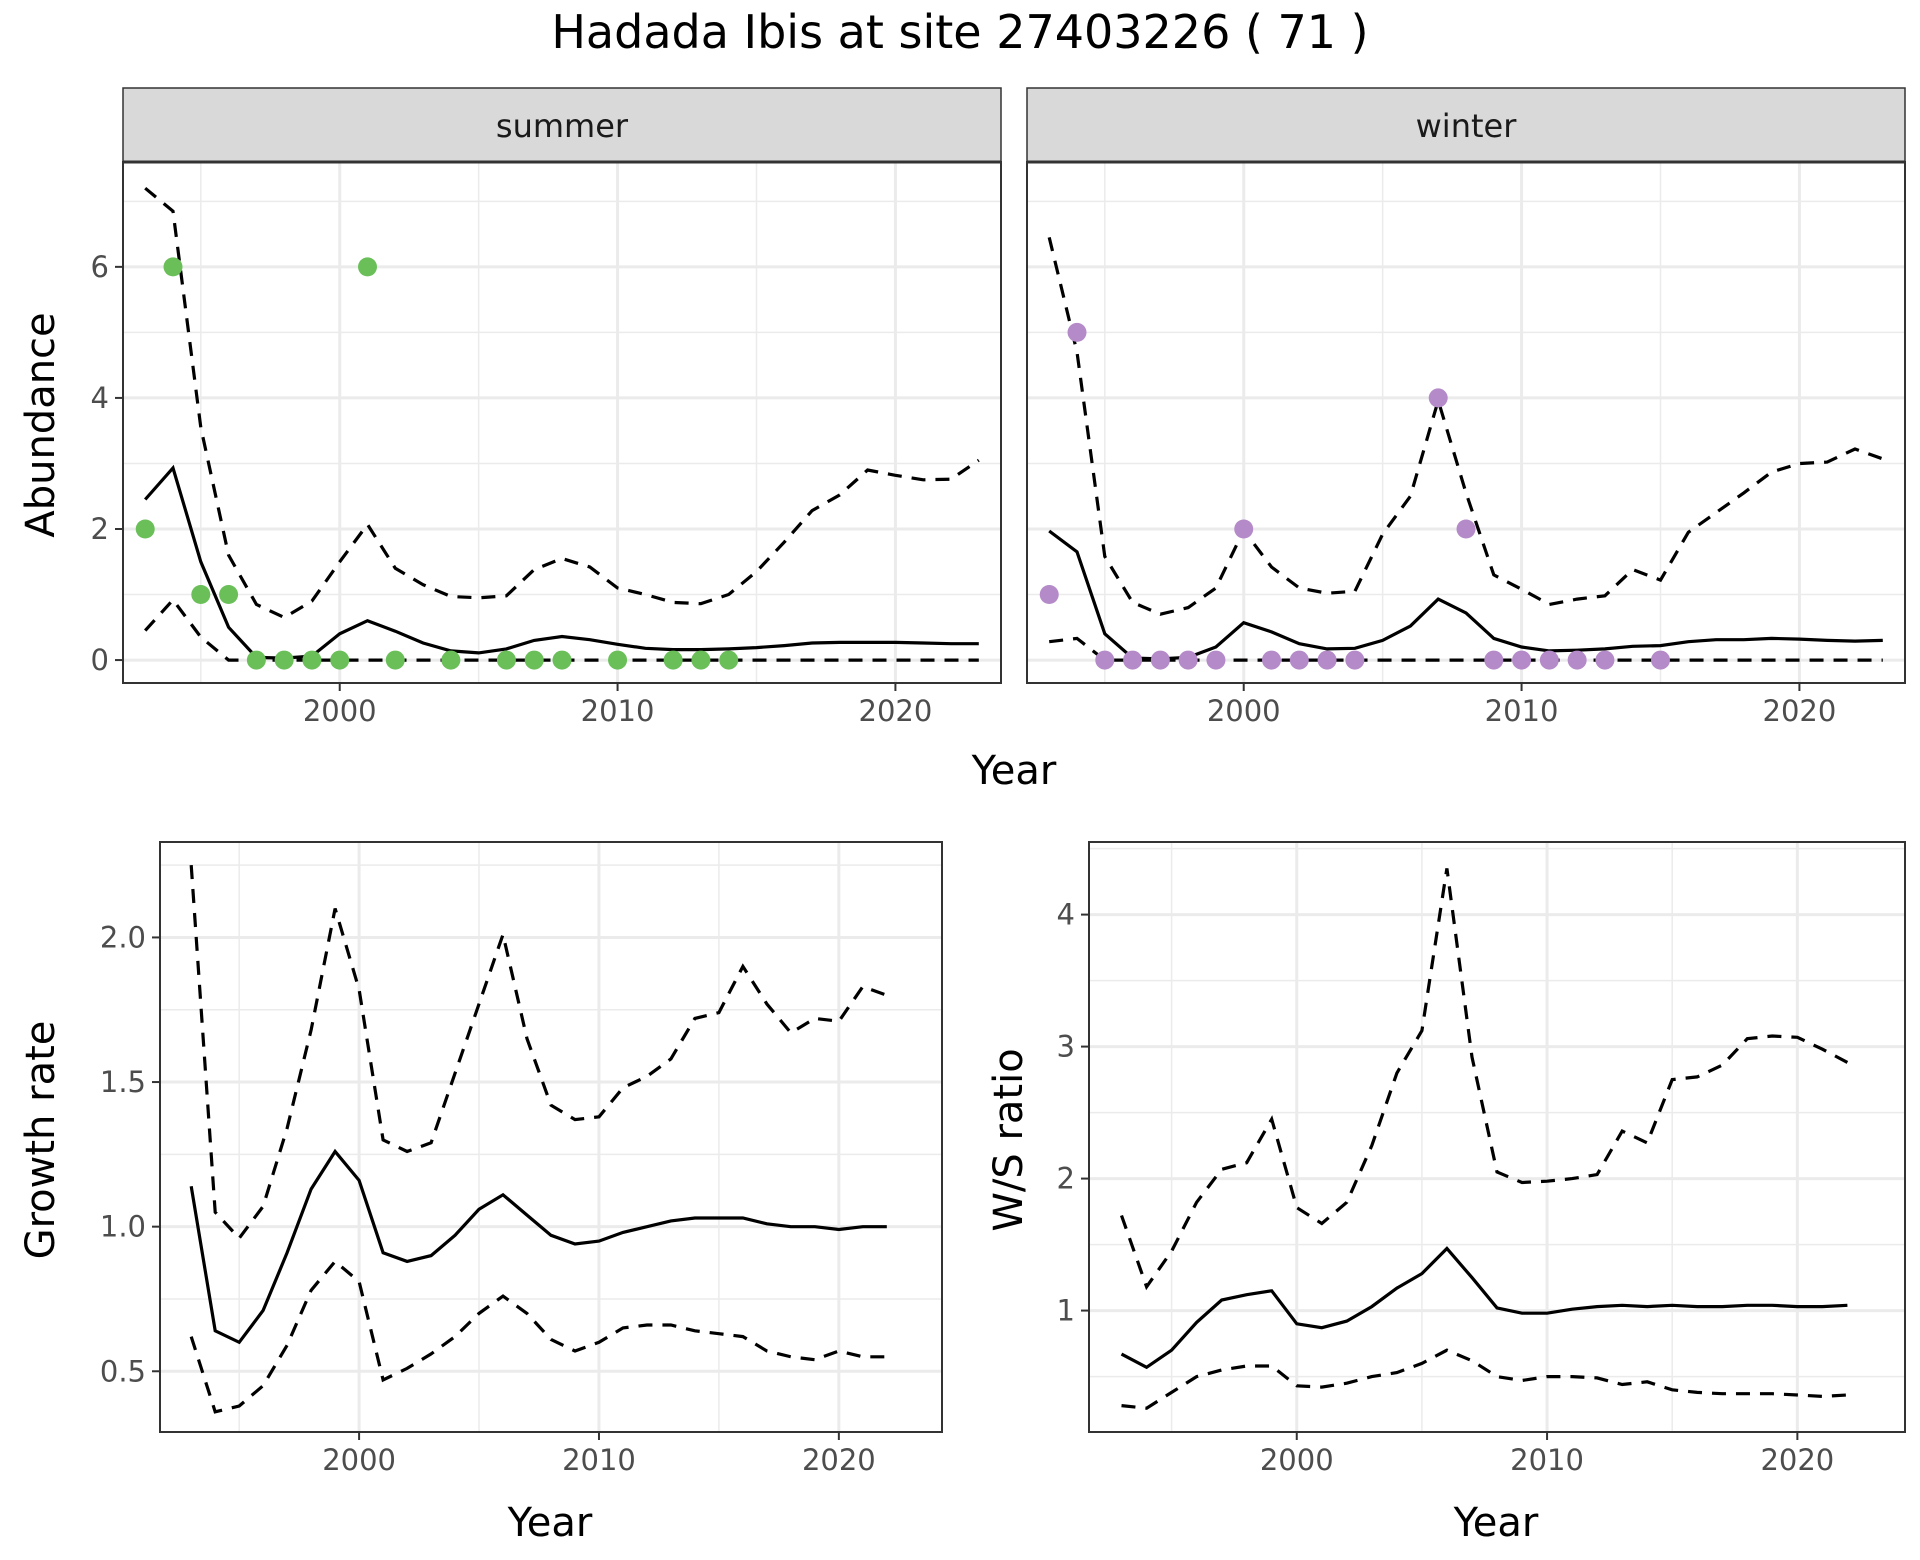 The height and width of the screenshot is (1560, 1920). I want to click on summer-strip-label: summer, so click(562, 126).